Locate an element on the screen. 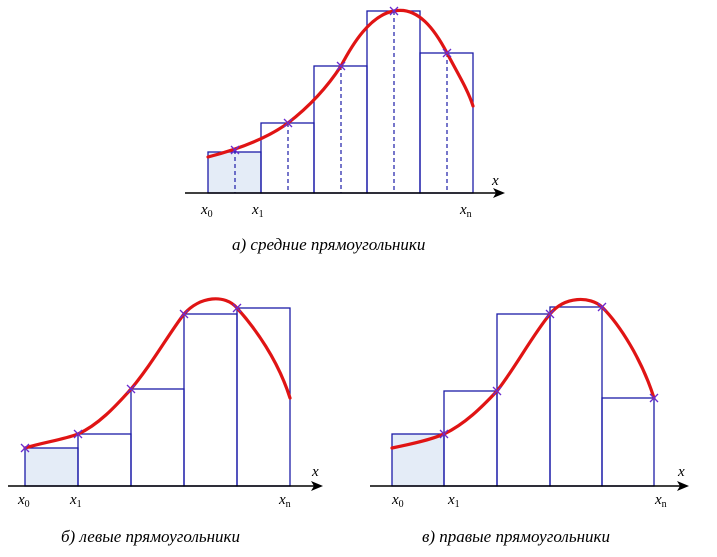 Image resolution: width=717 pixels, height=557 pixels. caption-a: а) средние прямоугольники is located at coordinates (328, 244).